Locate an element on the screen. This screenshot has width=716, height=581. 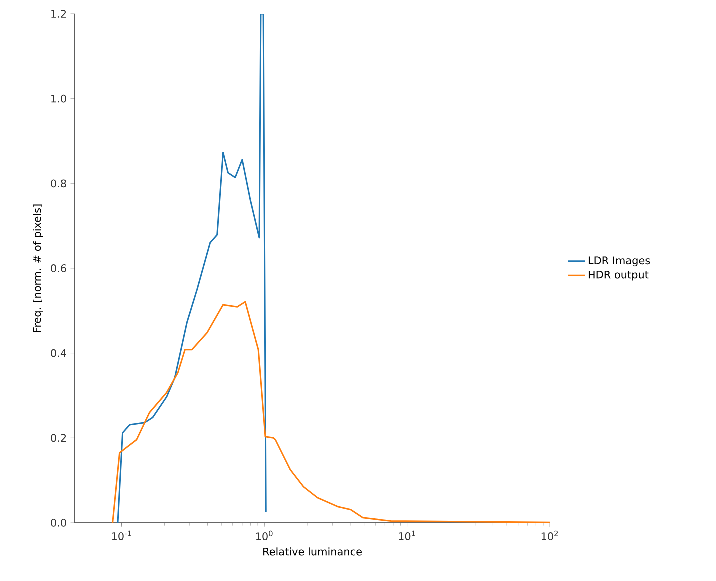
y-tick-label: 0.8 is located at coordinates (58, 184).